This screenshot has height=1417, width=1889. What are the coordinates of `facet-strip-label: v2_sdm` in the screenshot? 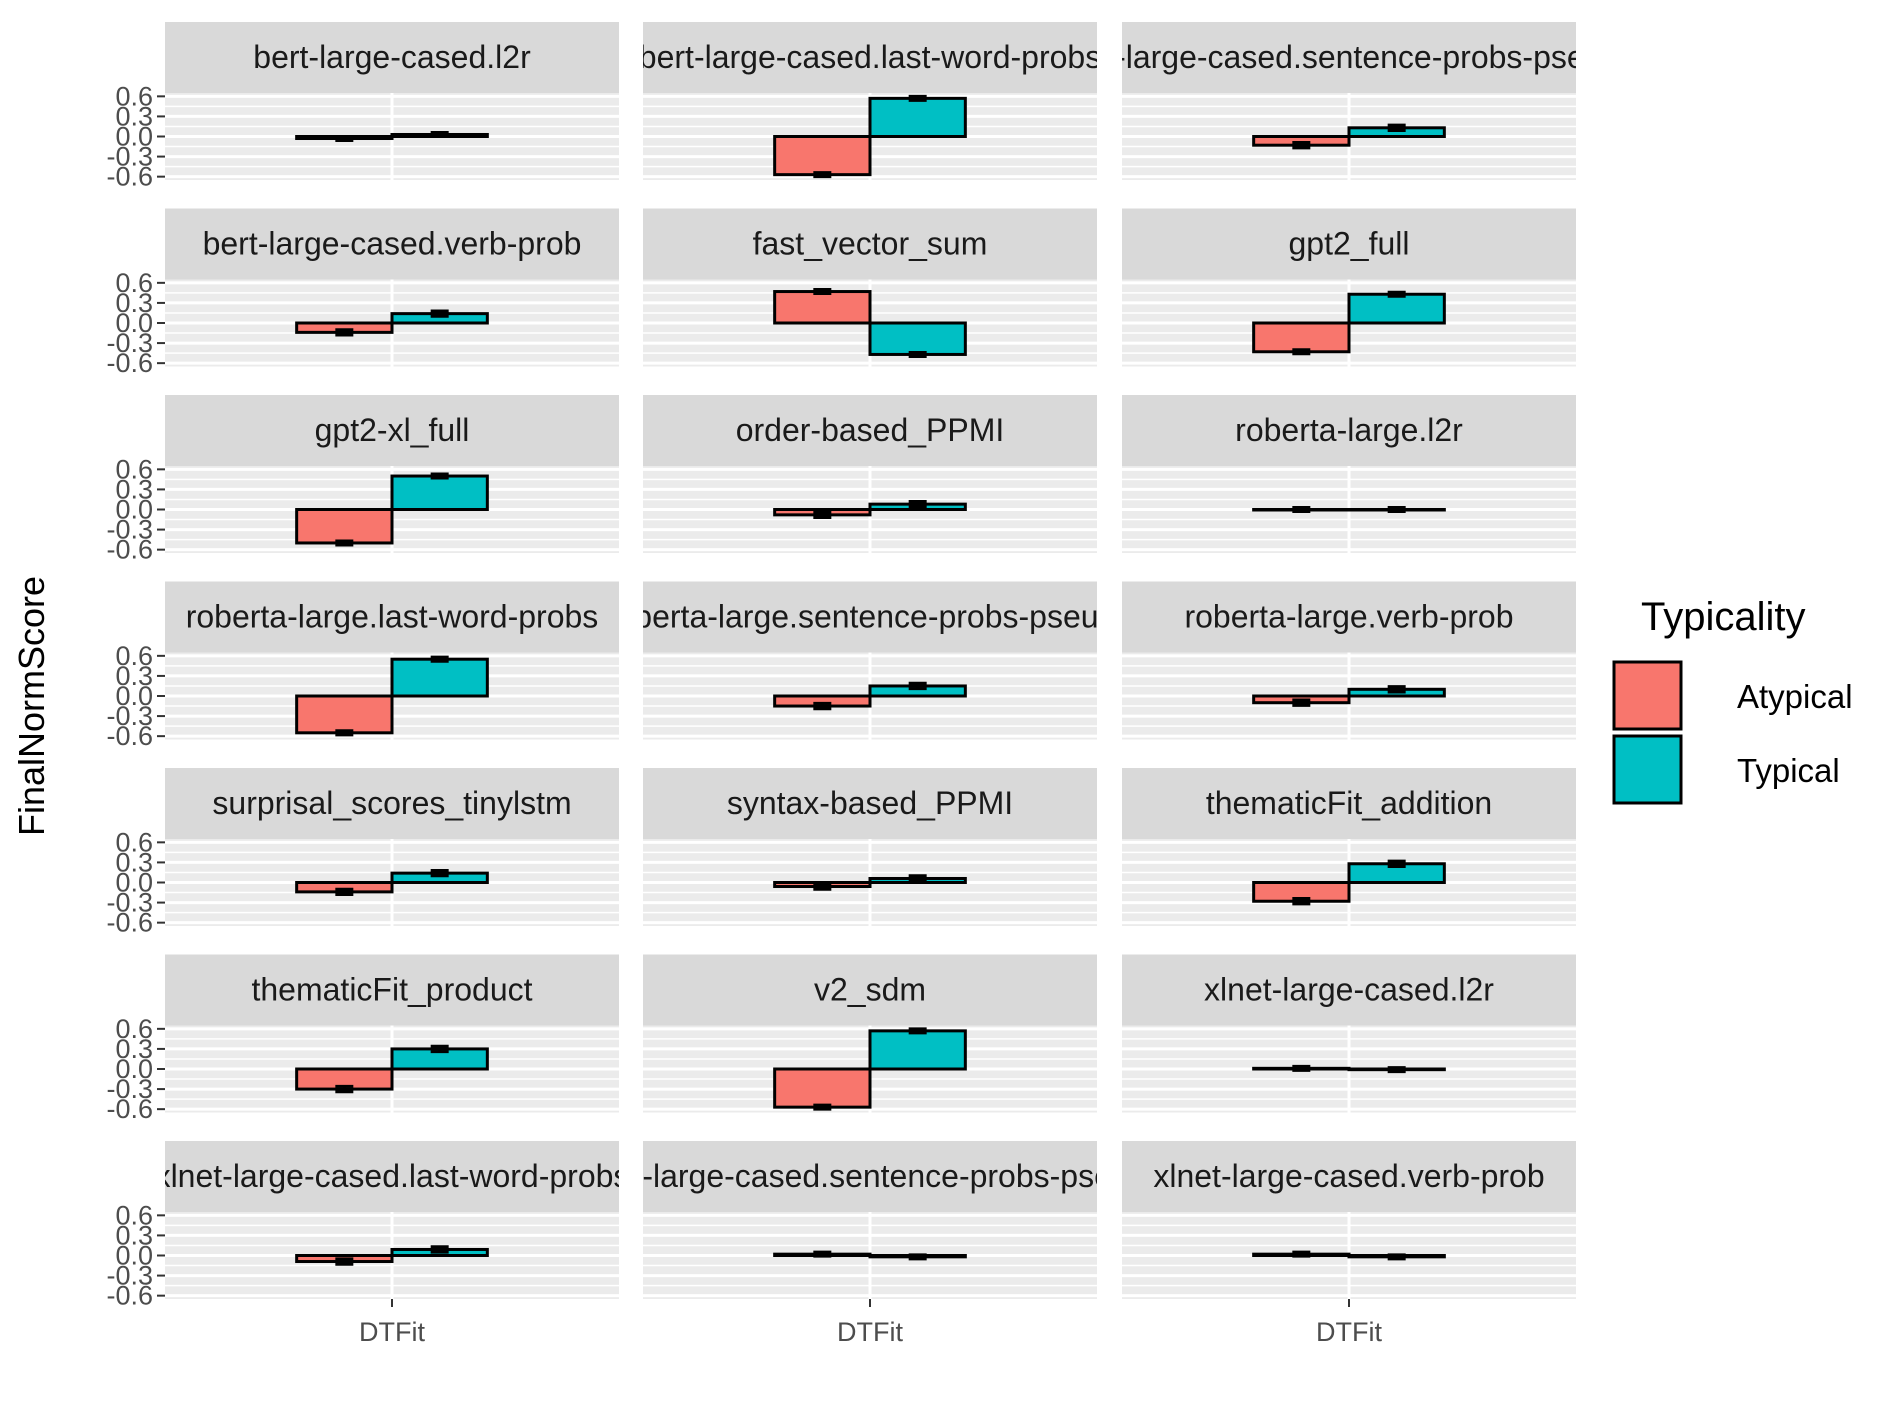 It's located at (870, 990).